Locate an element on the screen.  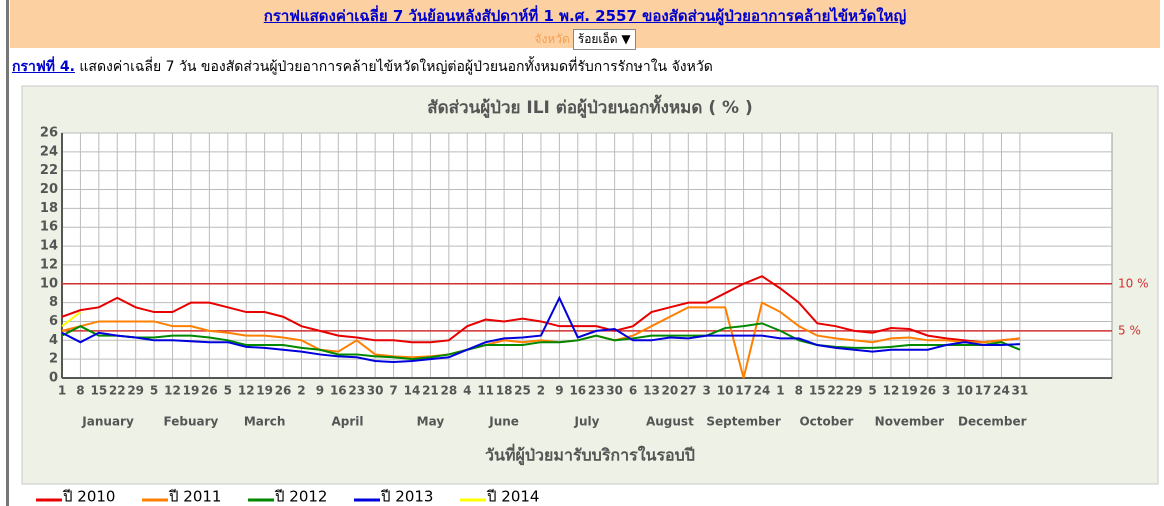
month-label: January is located at coordinates (107, 422).